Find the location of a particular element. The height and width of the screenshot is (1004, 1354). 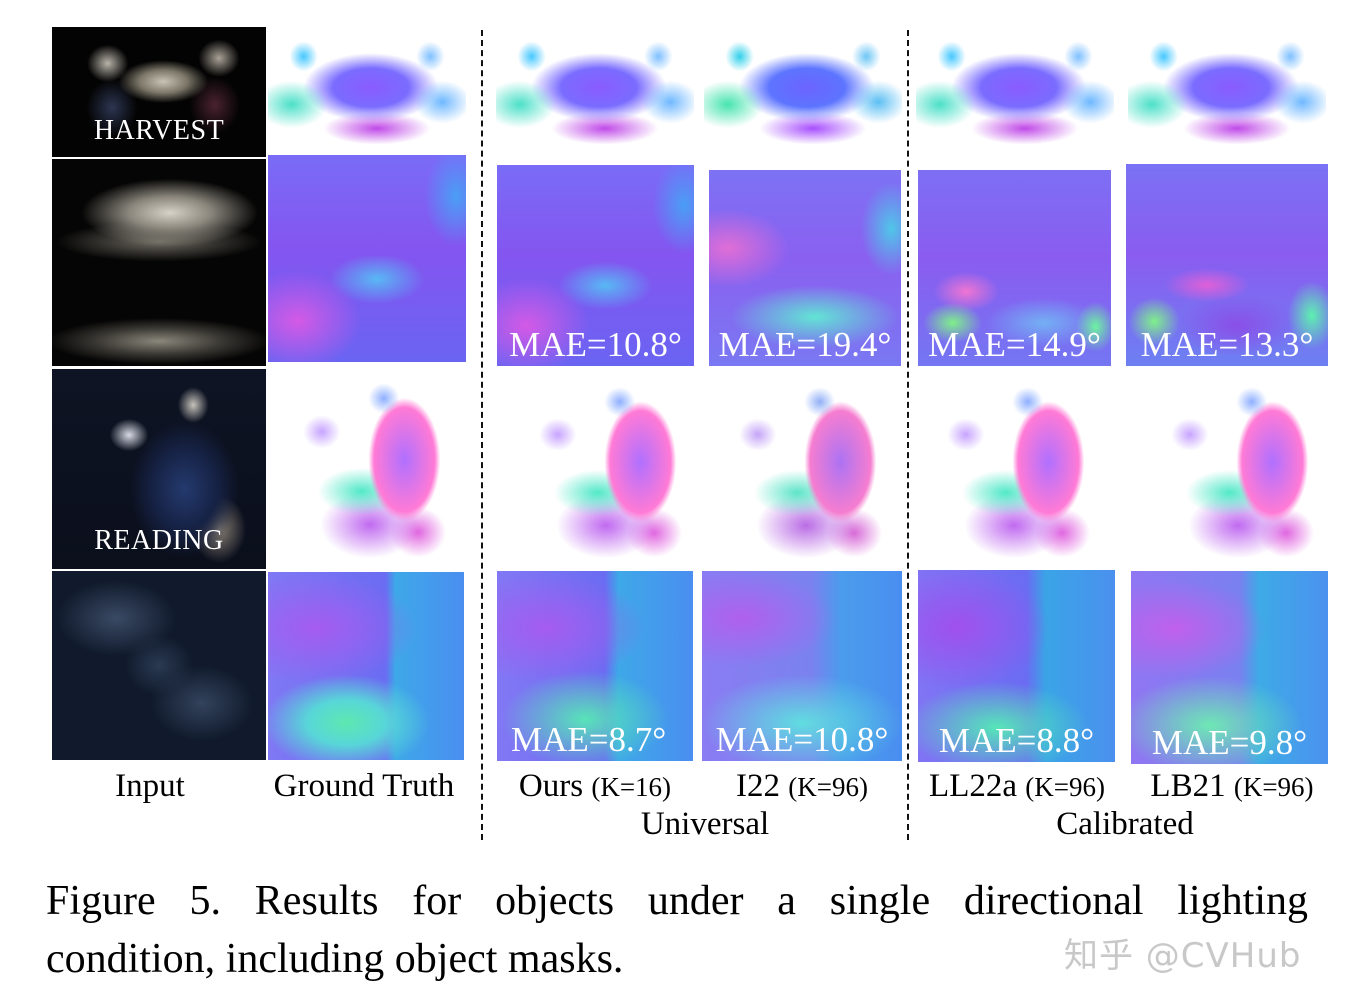

column-label-input: Input is located at coordinates (150, 786).